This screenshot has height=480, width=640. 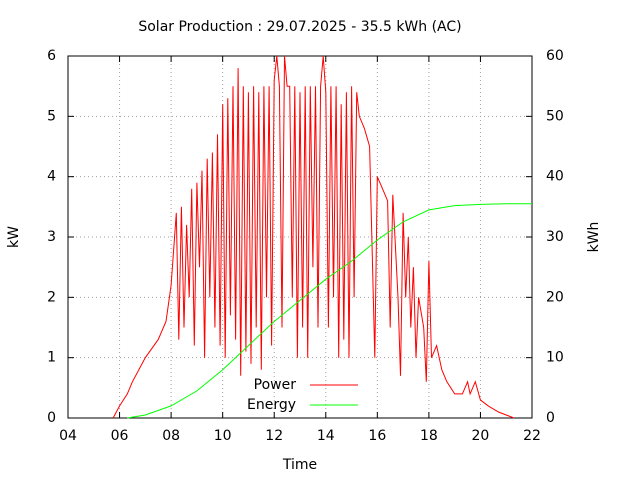 What do you see at coordinates (274, 436) in the screenshot?
I see `x-tick-label: 12` at bounding box center [274, 436].